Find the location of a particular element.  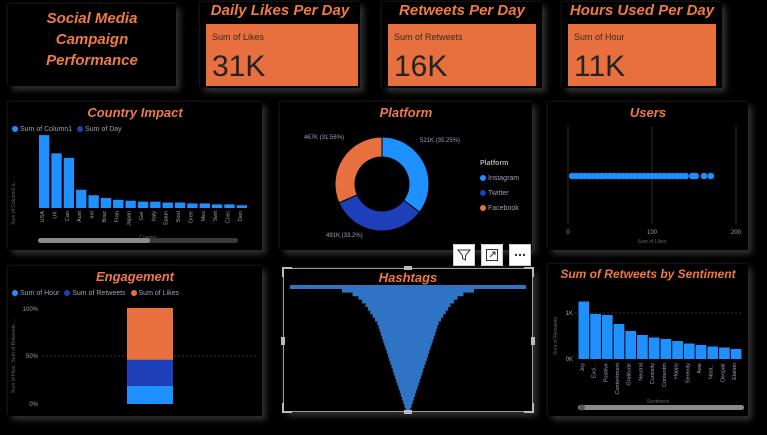

resize-corner-br is located at coordinates (529, 408).